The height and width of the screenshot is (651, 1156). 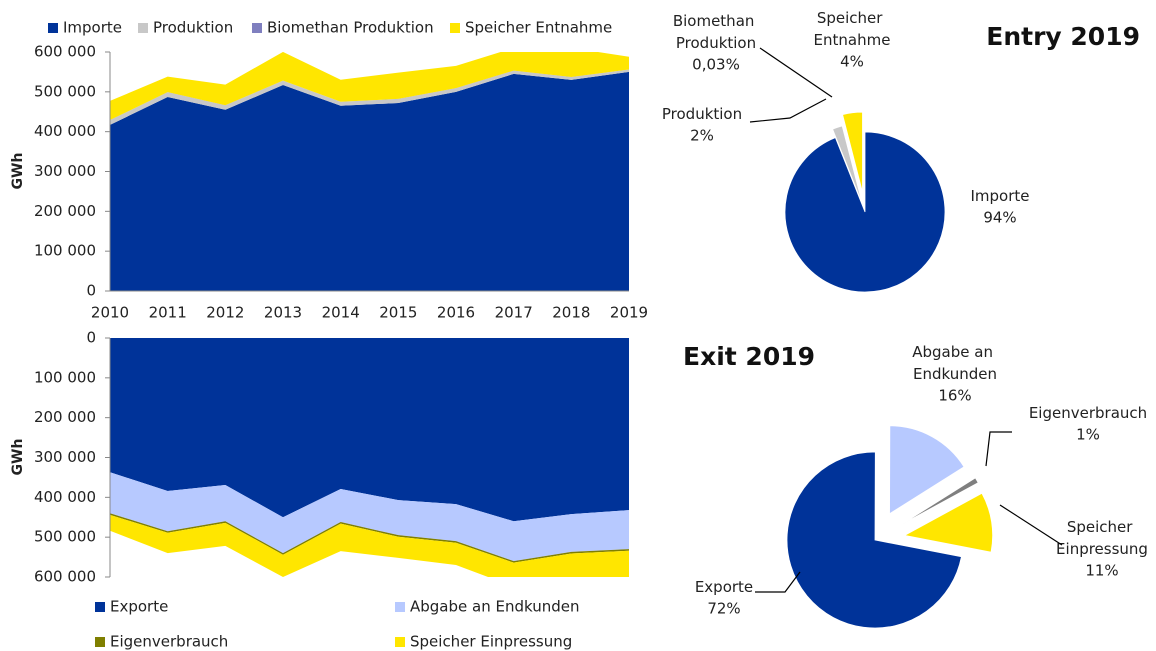 I want to click on slice-value-label: 4%, so click(x=852, y=62).